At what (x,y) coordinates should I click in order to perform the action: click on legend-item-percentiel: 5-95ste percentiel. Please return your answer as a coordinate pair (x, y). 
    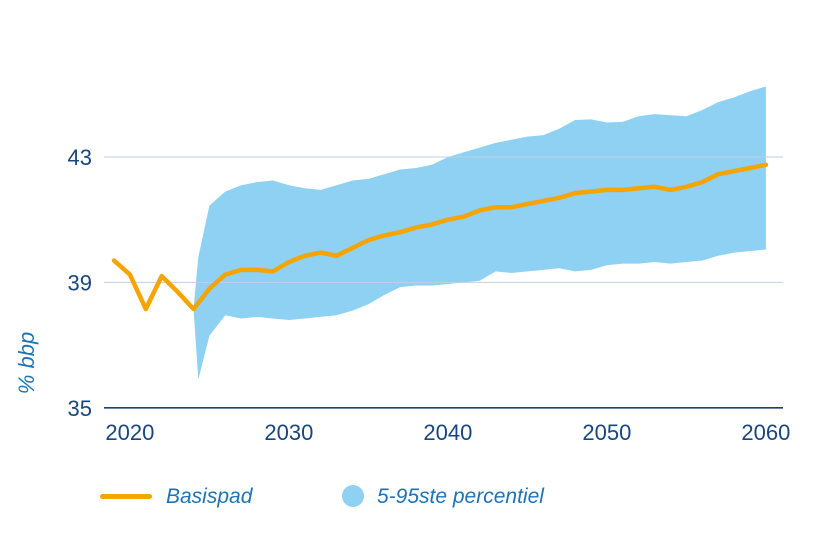
    Looking at the image, I should click on (443, 496).